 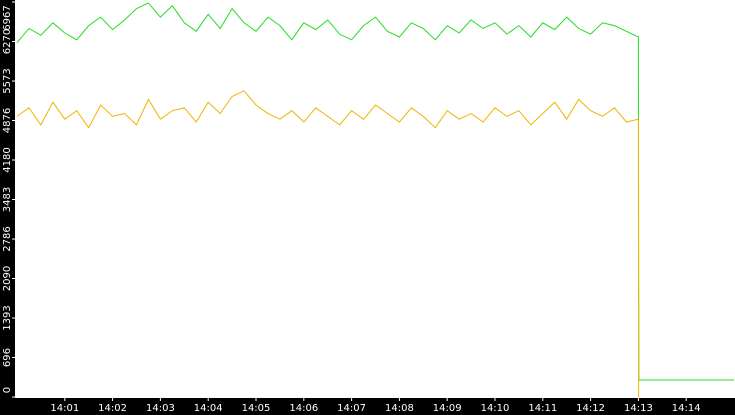 What do you see at coordinates (7, 41) in the screenshot?
I see `y-tick-label: 6270` at bounding box center [7, 41].